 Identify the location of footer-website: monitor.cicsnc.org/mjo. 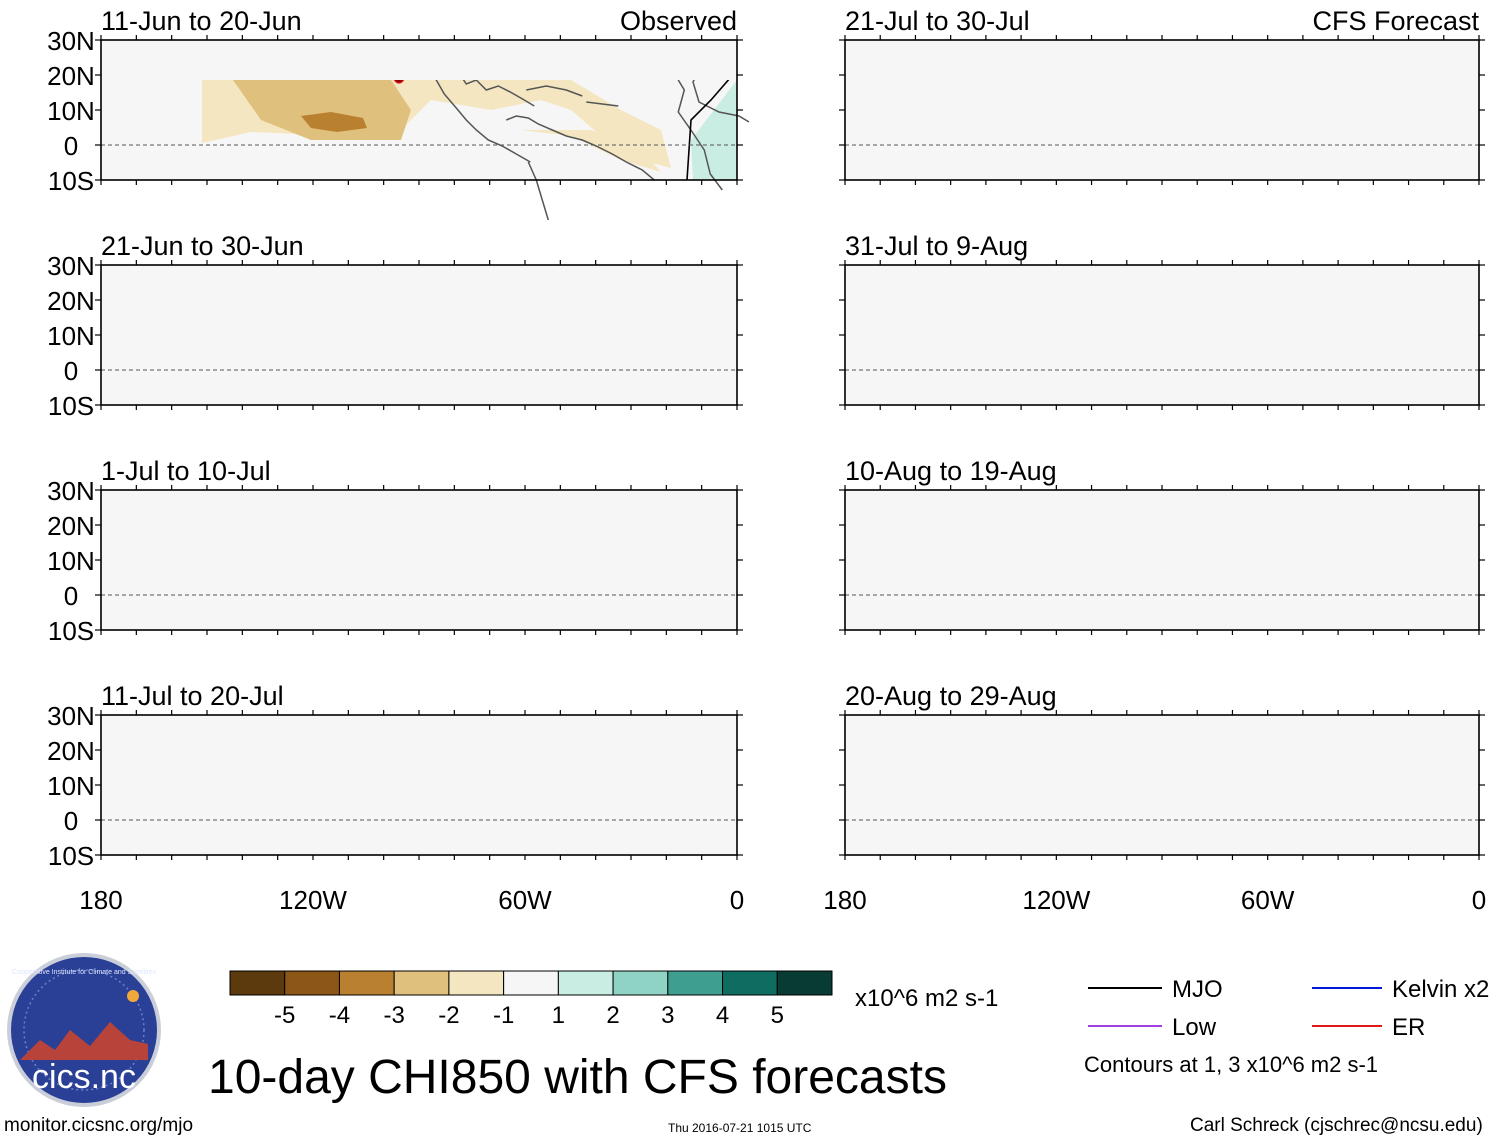
(99, 1125).